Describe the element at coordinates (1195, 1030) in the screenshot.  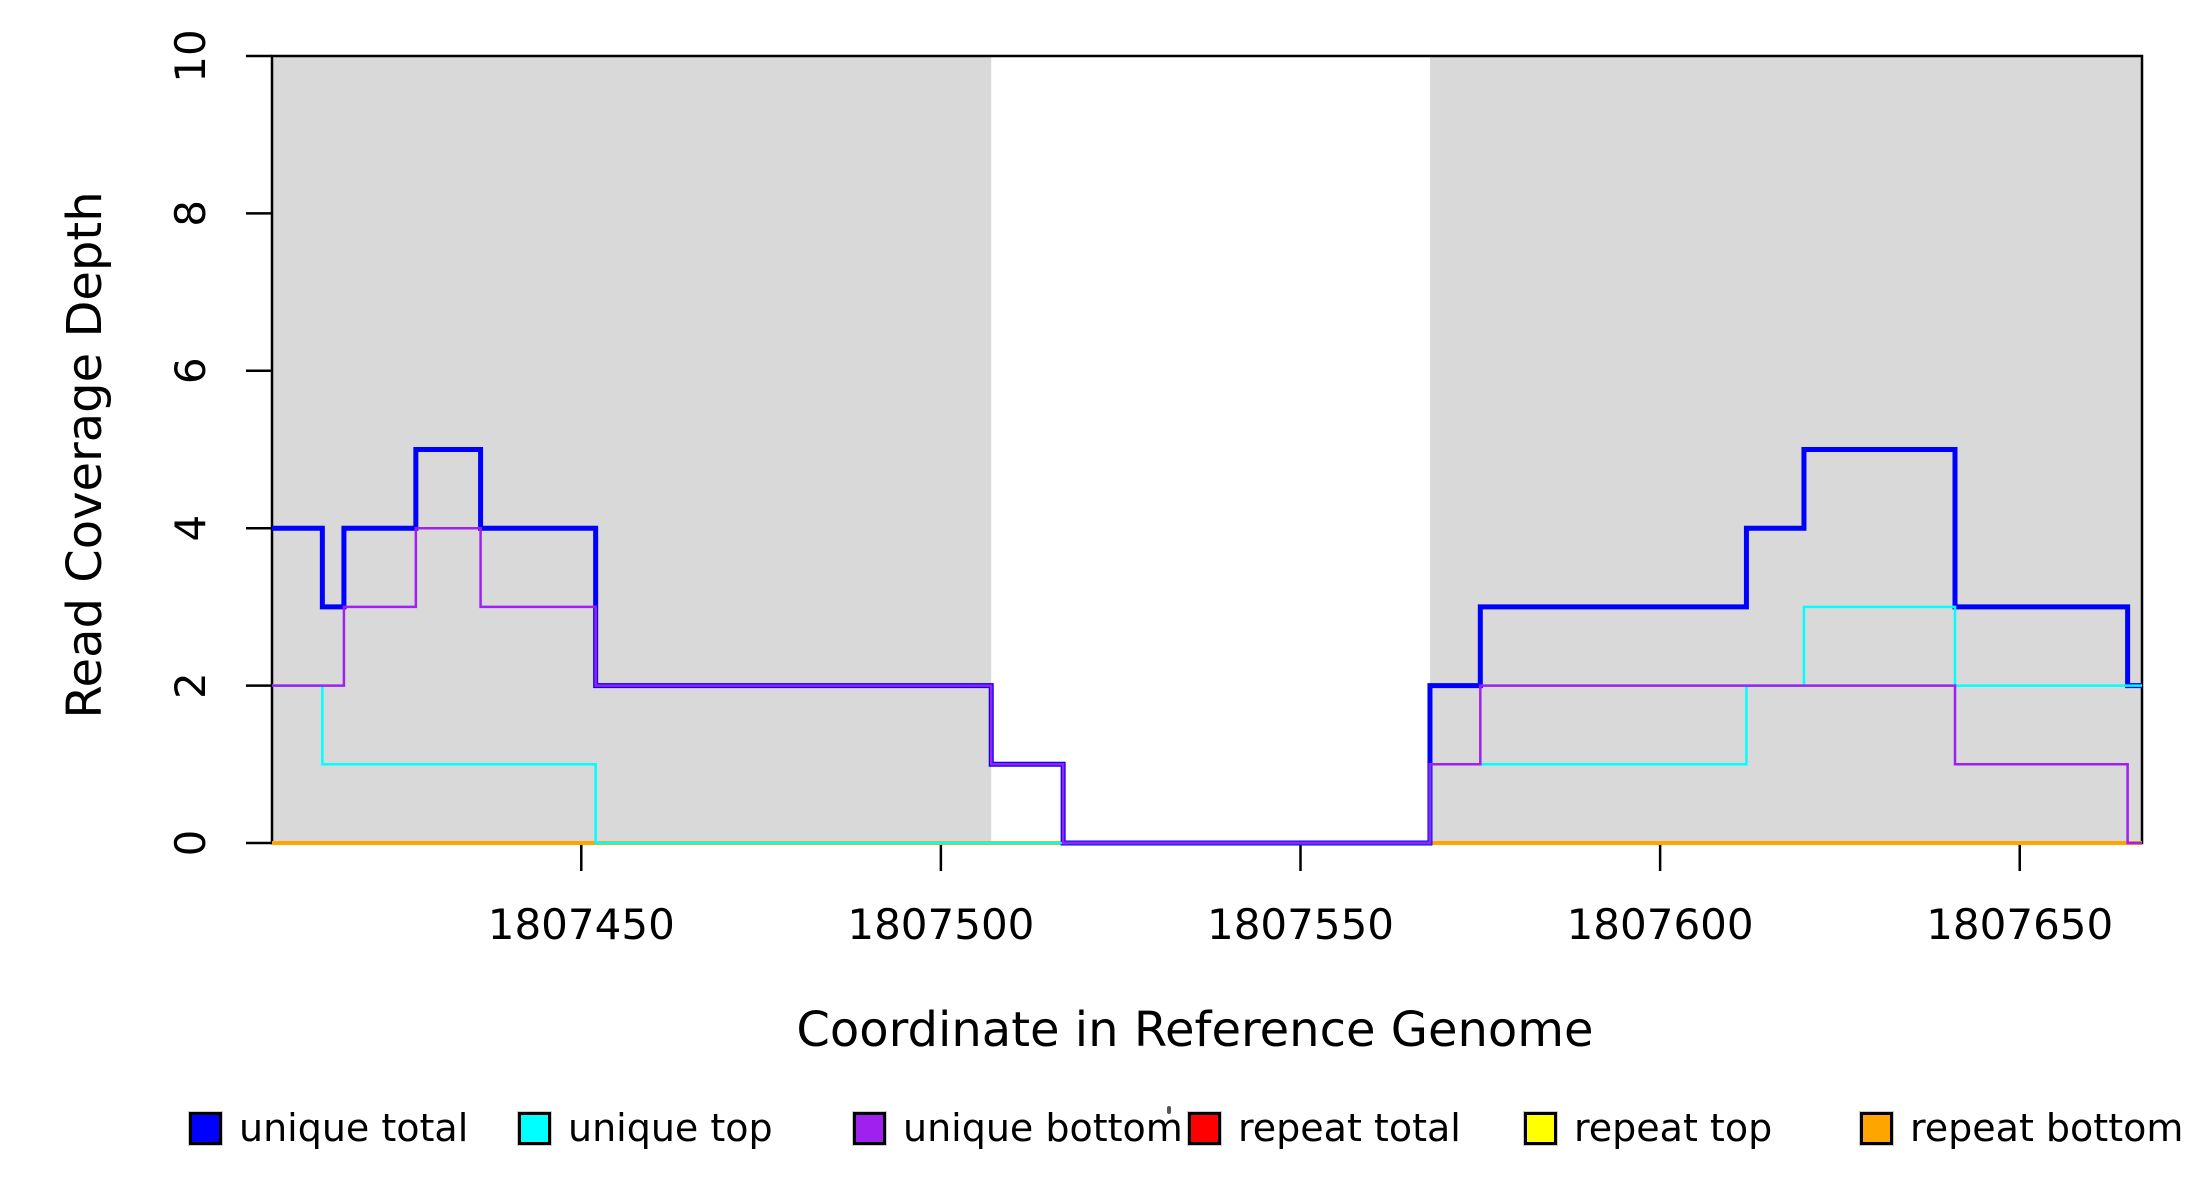
I see `x-axis-title: Coordinate in Reference Genome` at that location.